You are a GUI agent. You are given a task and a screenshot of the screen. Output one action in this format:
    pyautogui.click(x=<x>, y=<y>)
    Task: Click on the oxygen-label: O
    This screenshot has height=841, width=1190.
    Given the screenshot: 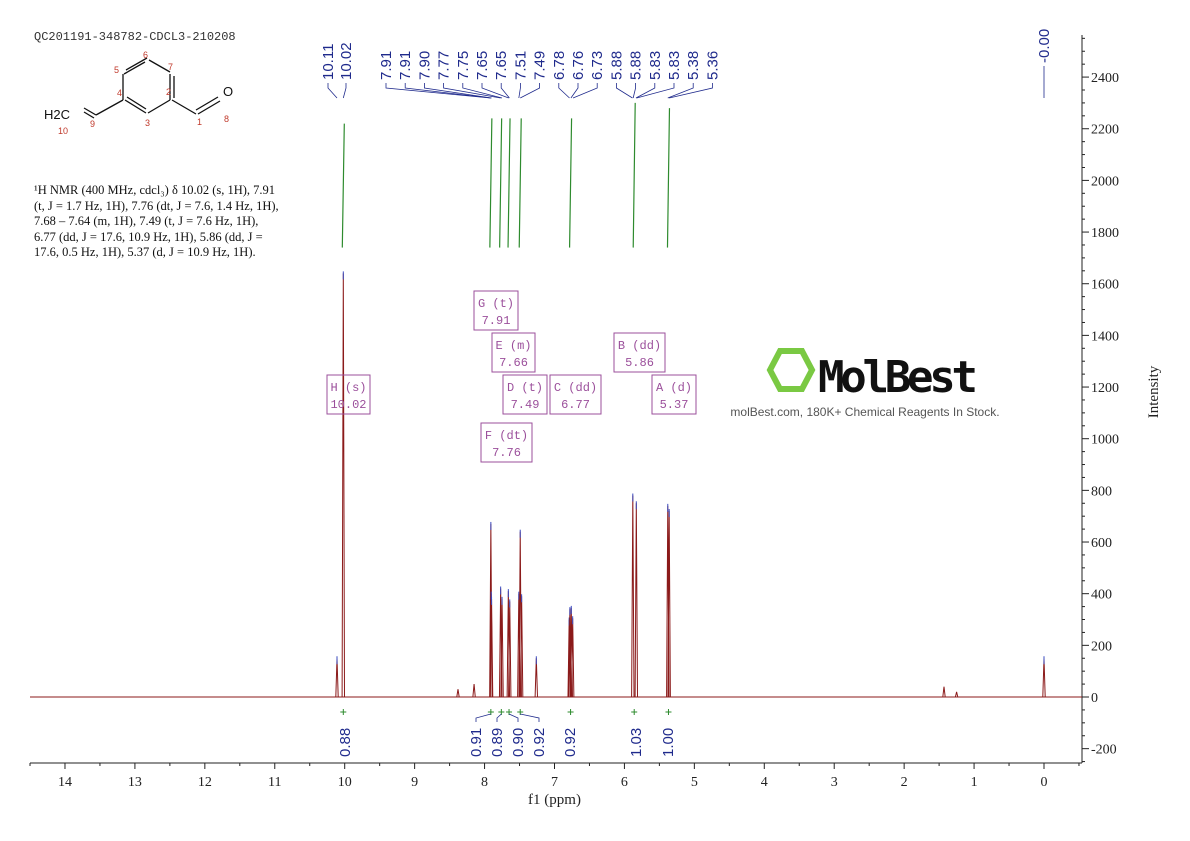 What is the action you would take?
    pyautogui.click(x=228, y=91)
    